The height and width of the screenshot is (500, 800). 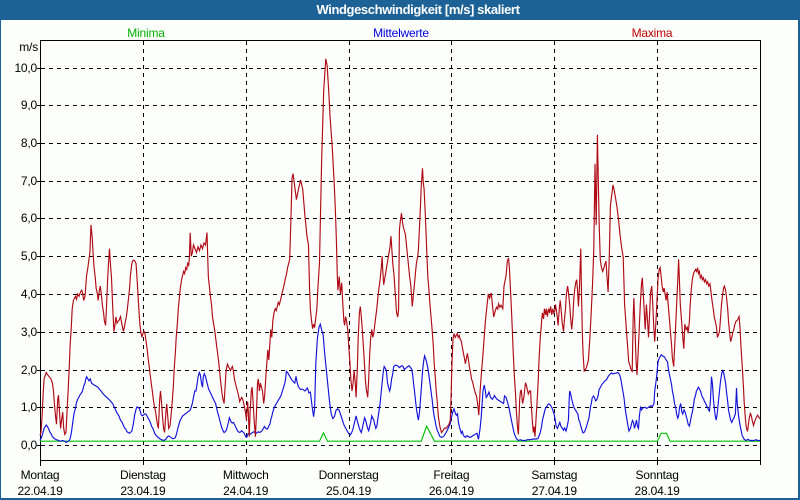 What do you see at coordinates (555, 491) in the screenshot?
I see `svg-text: 27.04.19` at bounding box center [555, 491].